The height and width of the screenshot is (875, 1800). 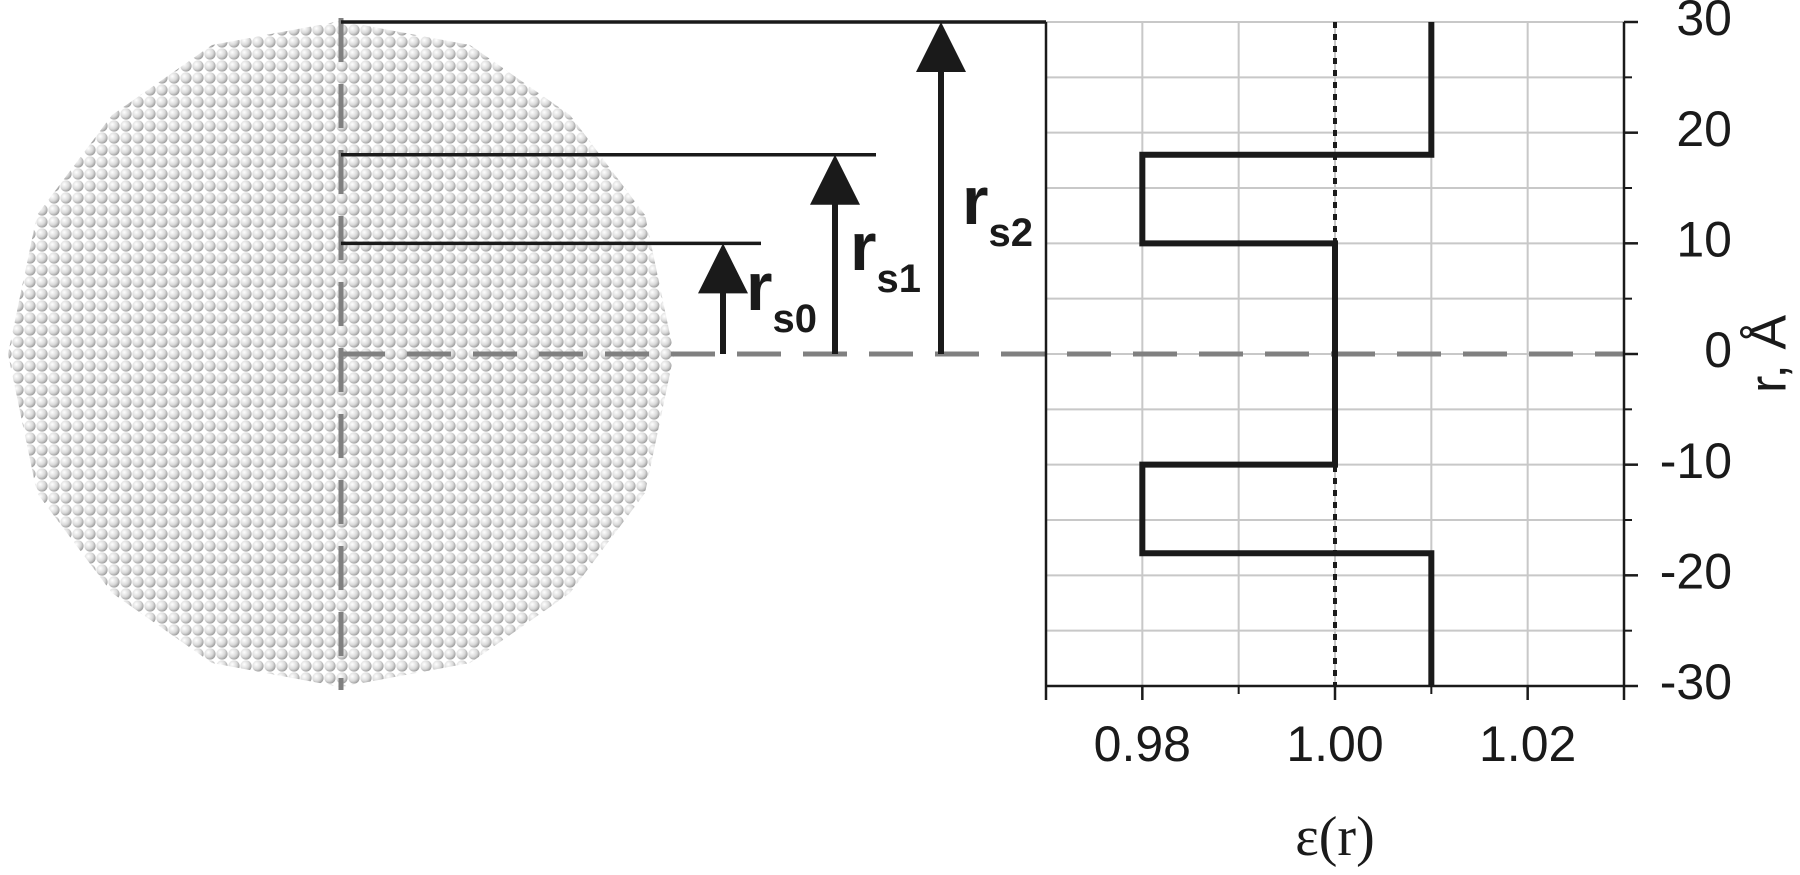 I want to click on y-tick-label: -30, so click(x=1696, y=682).